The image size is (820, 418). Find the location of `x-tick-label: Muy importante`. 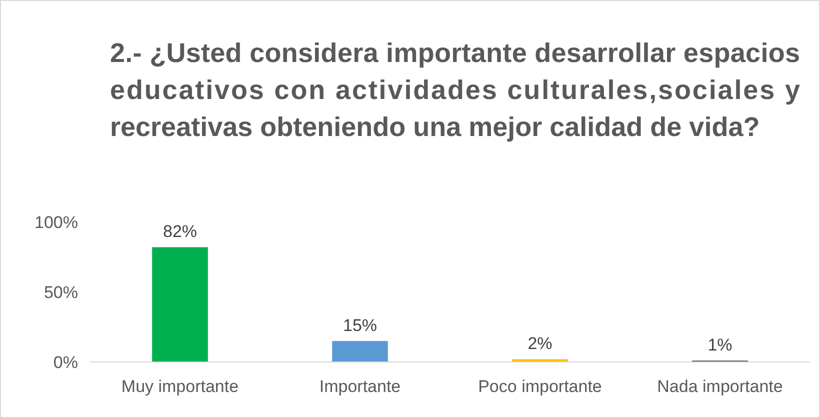

x-tick-label: Muy importante is located at coordinates (180, 386).